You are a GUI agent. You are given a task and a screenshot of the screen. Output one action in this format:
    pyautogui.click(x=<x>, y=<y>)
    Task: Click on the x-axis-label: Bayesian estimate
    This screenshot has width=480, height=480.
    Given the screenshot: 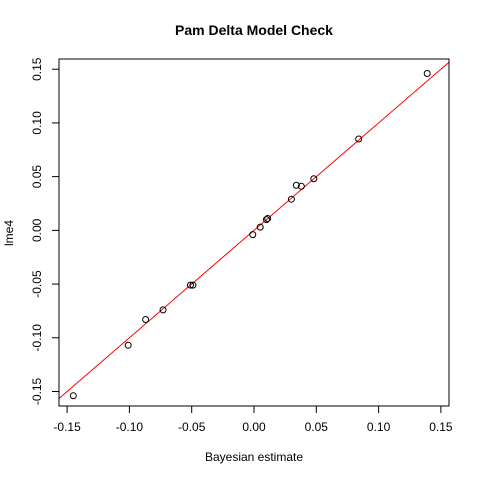 What is the action you would take?
    pyautogui.click(x=254, y=457)
    